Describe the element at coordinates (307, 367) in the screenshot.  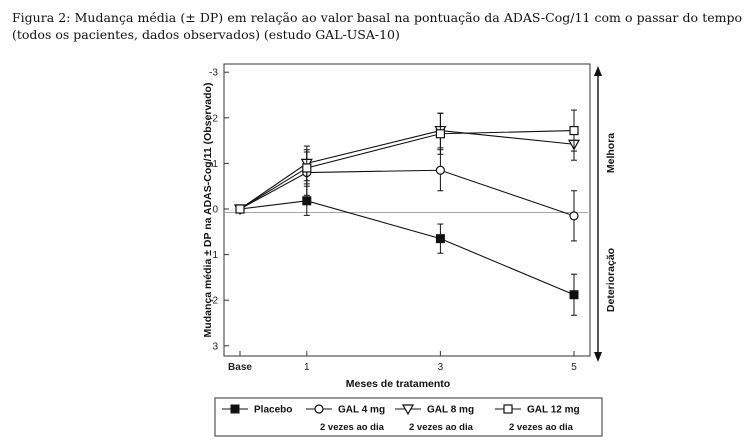
I see `x-tick-label-1: 1` at that location.